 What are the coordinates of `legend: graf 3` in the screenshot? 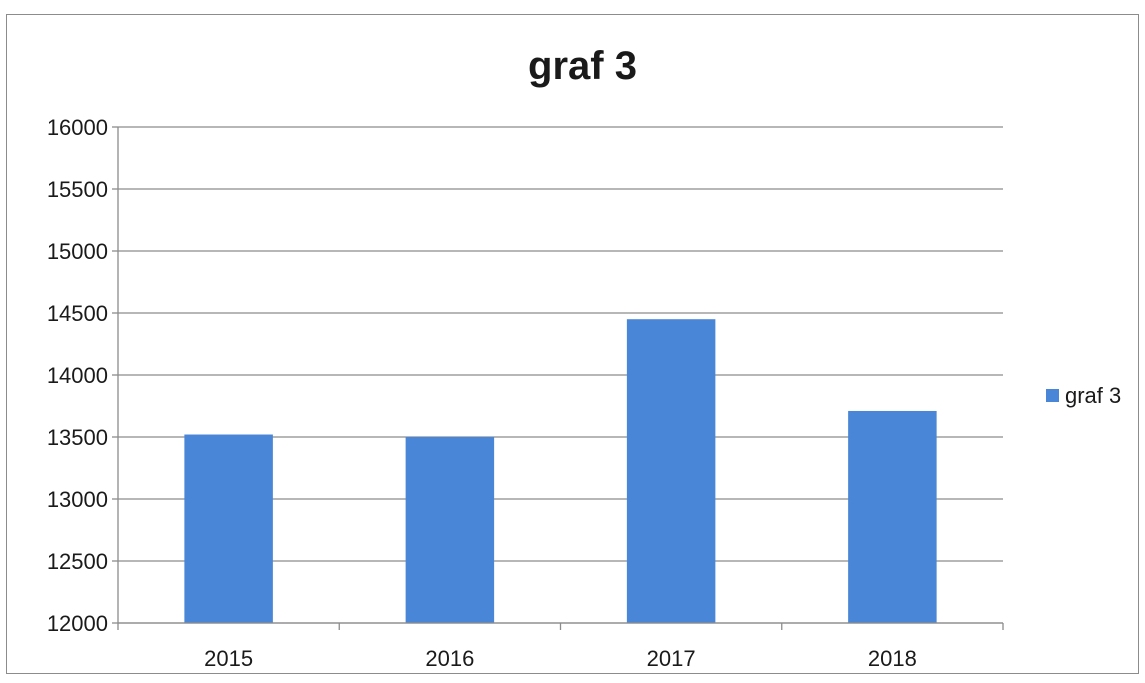 It's located at (1083, 395).